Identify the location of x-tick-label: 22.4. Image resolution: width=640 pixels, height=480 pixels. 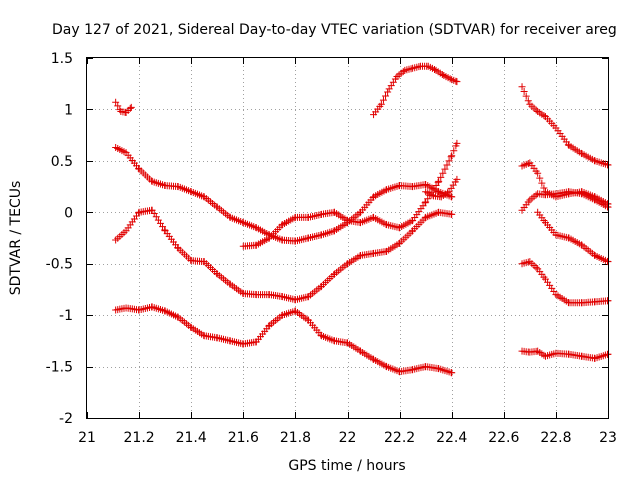
(451, 438).